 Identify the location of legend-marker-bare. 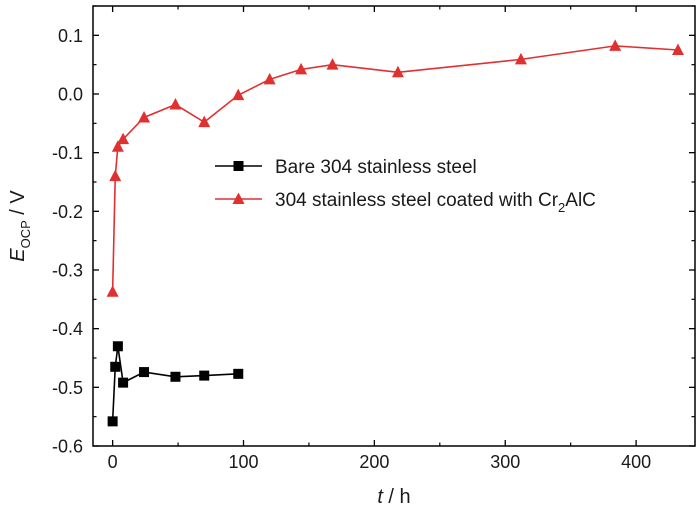
(238, 166).